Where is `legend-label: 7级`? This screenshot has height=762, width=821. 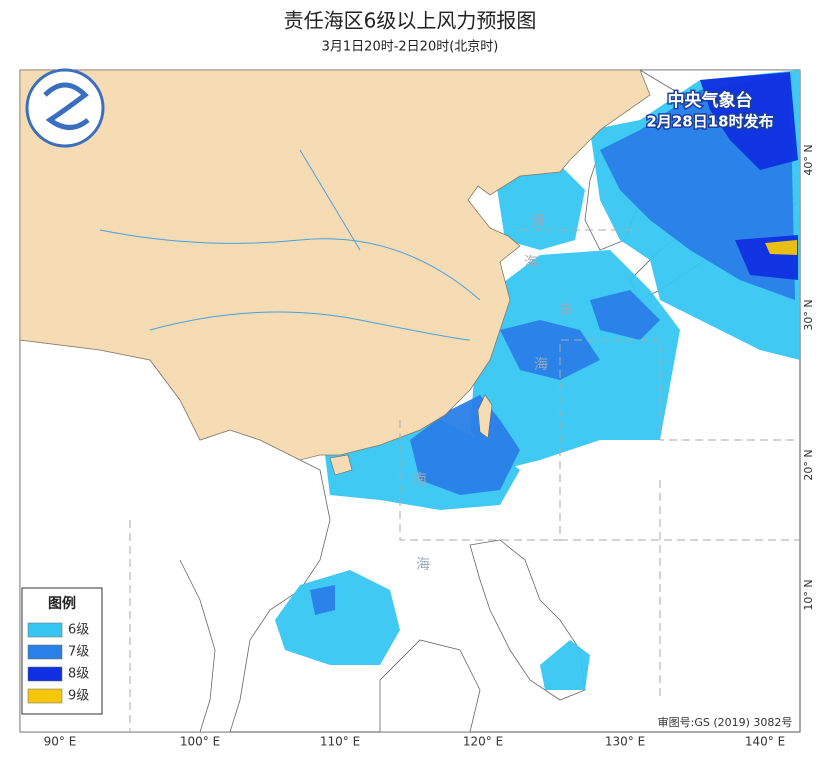 legend-label: 7级 is located at coordinates (78, 652).